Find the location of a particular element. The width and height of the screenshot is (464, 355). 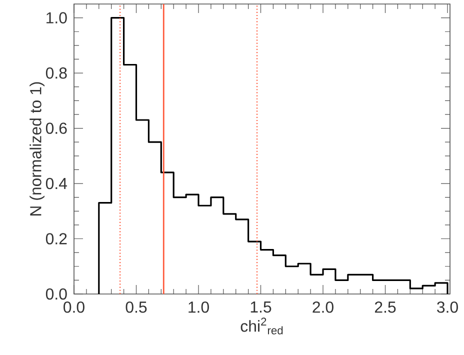

y-tick-label: 0.6 is located at coordinates (56, 128).